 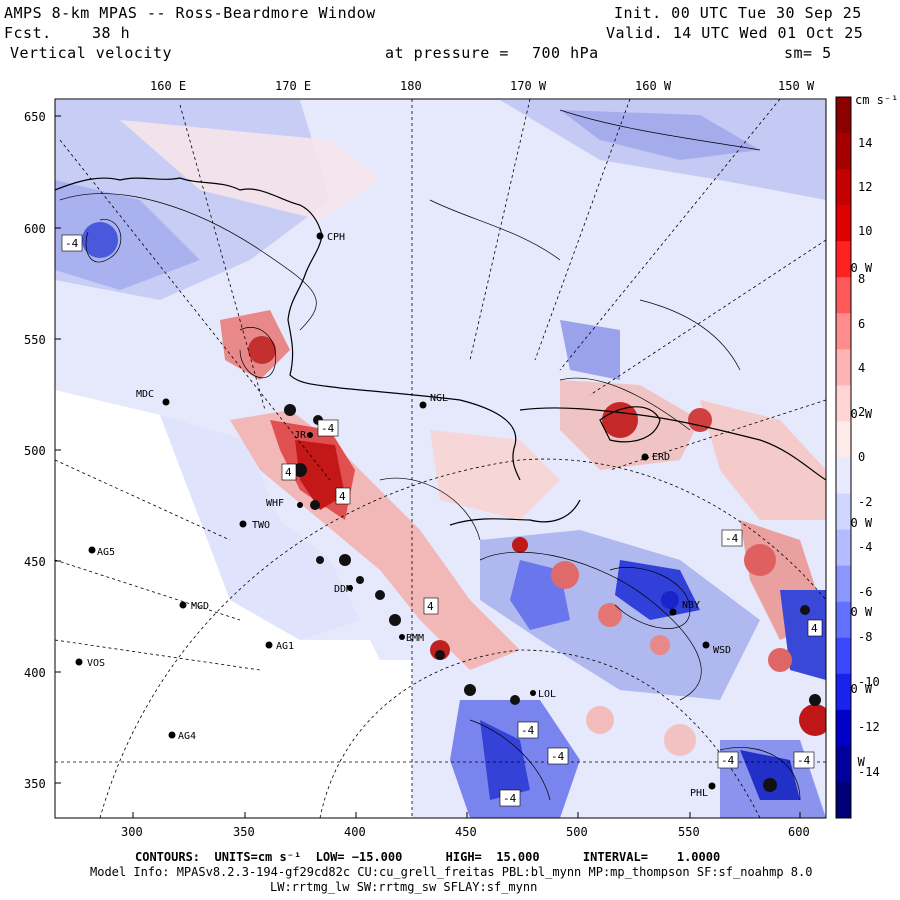 I want to click on svg-text: DDM, so click(x=343, y=589).